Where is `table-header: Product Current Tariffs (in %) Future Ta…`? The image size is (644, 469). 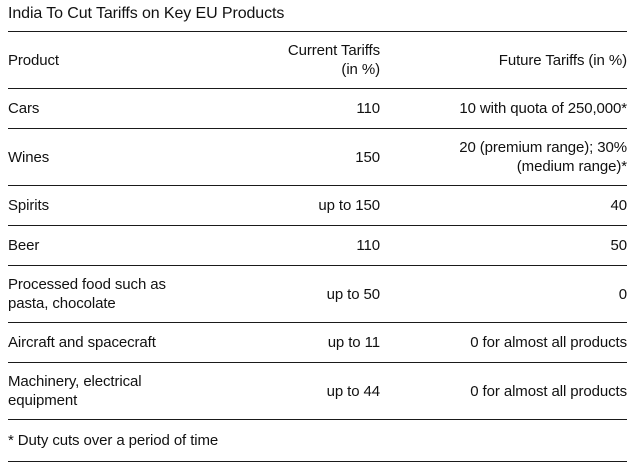 table-header: Product Current Tariffs (in %) Future Ta… is located at coordinates (317, 60).